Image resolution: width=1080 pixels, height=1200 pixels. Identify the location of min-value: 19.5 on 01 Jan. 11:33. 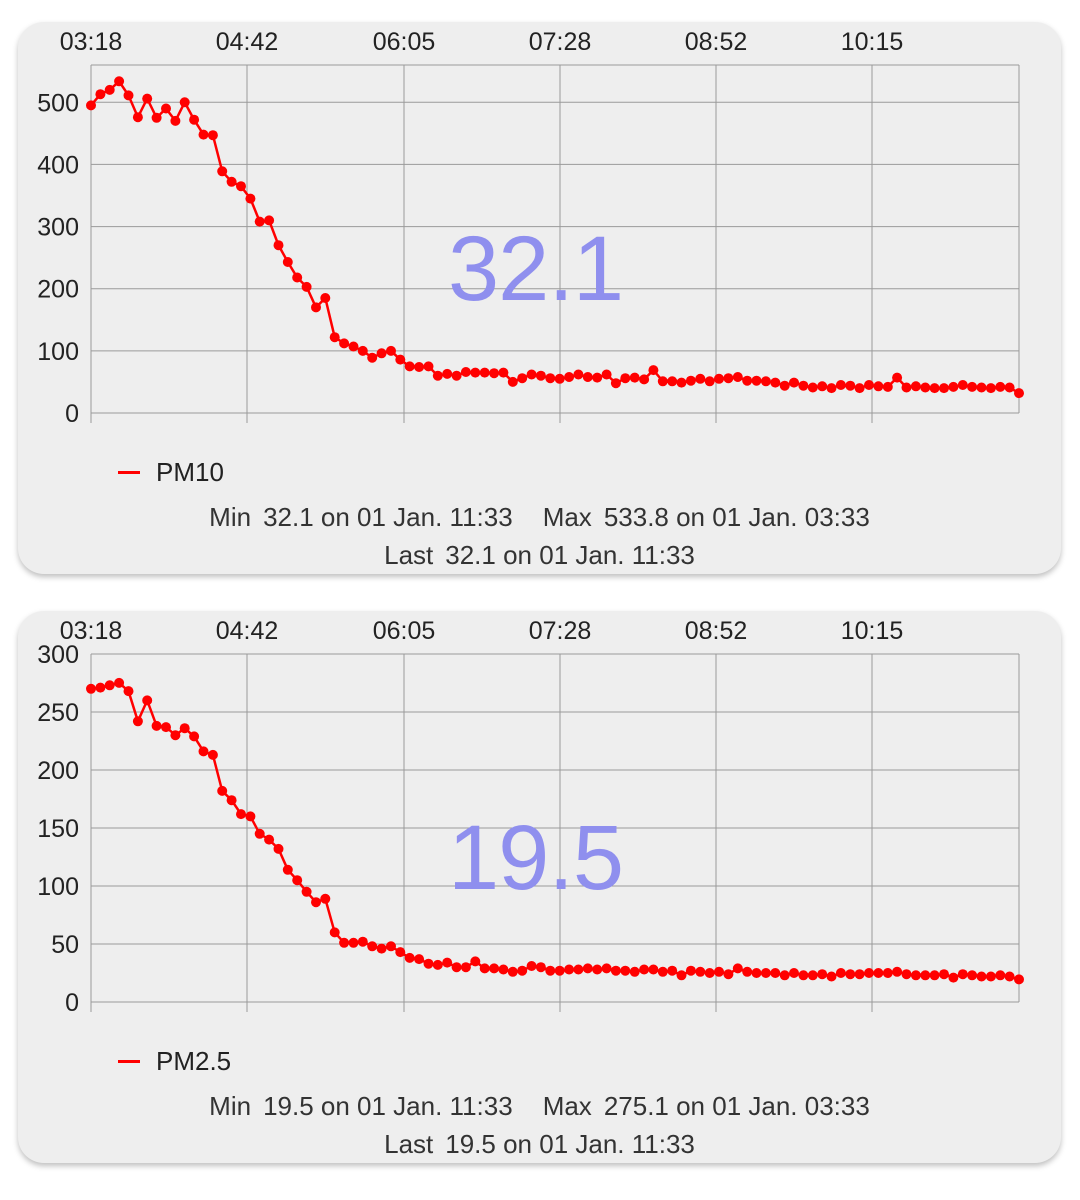
(388, 1106).